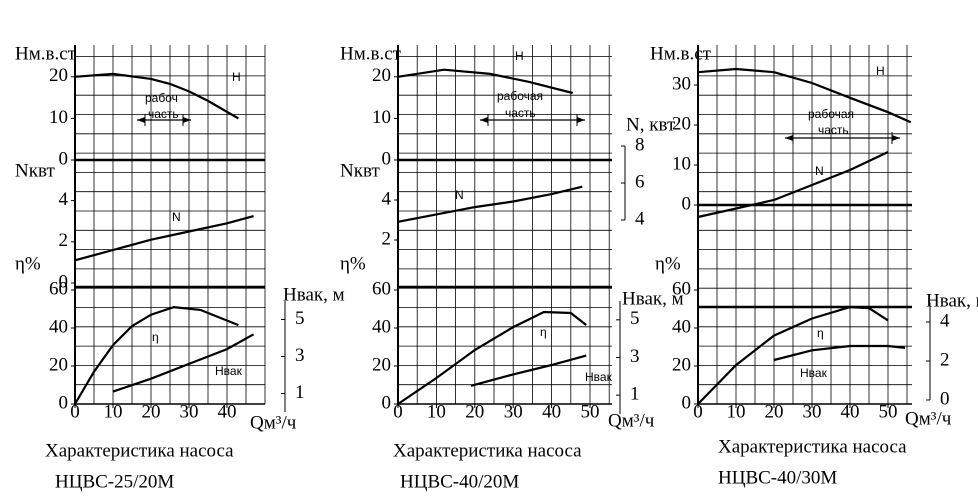  Describe the element at coordinates (945, 359) in the screenshot. I see `y2-tick-label: 2` at that location.